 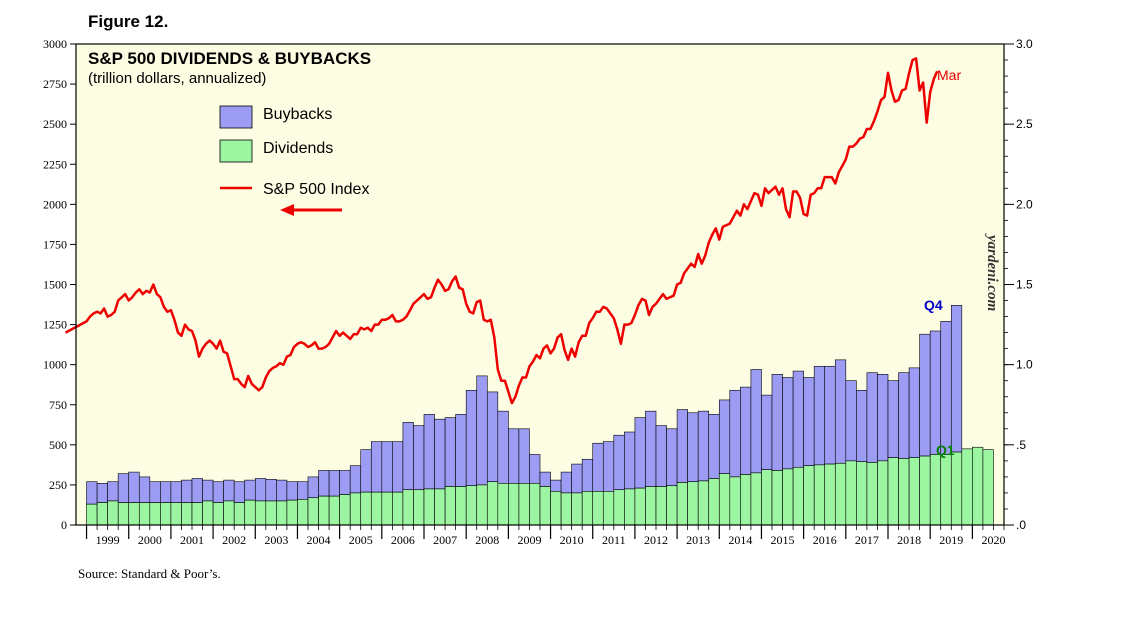 I want to click on left-tick-label: 2750, so click(x=55, y=84).